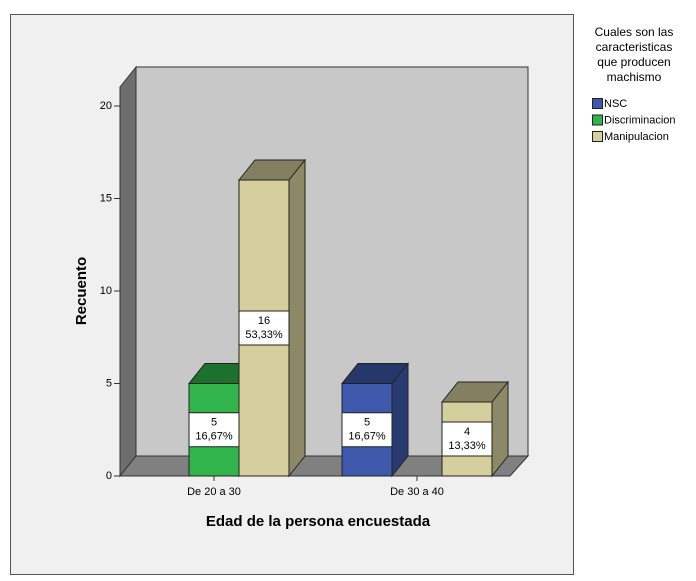 Image resolution: width=696 pixels, height=581 pixels. Describe the element at coordinates (417, 492) in the screenshot. I see `x-tick-label: De 30 a 40` at that location.